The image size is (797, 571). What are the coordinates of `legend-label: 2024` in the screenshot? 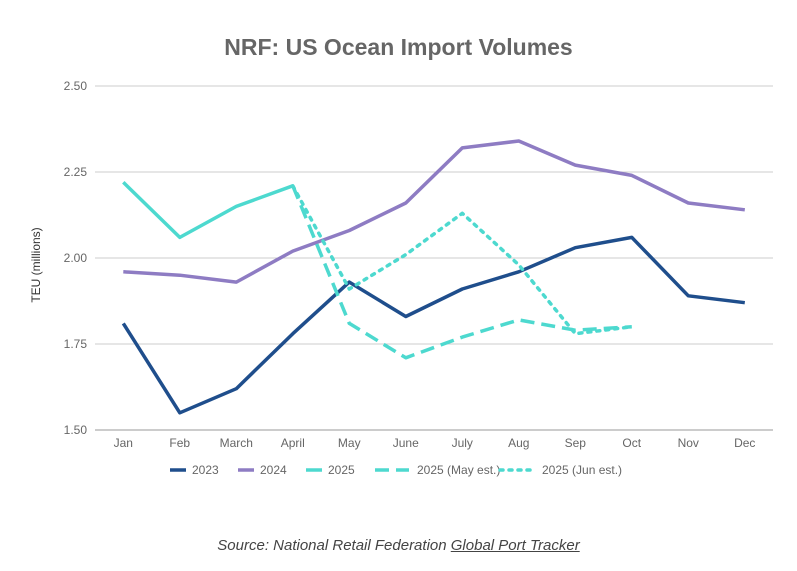 It's located at (273, 470).